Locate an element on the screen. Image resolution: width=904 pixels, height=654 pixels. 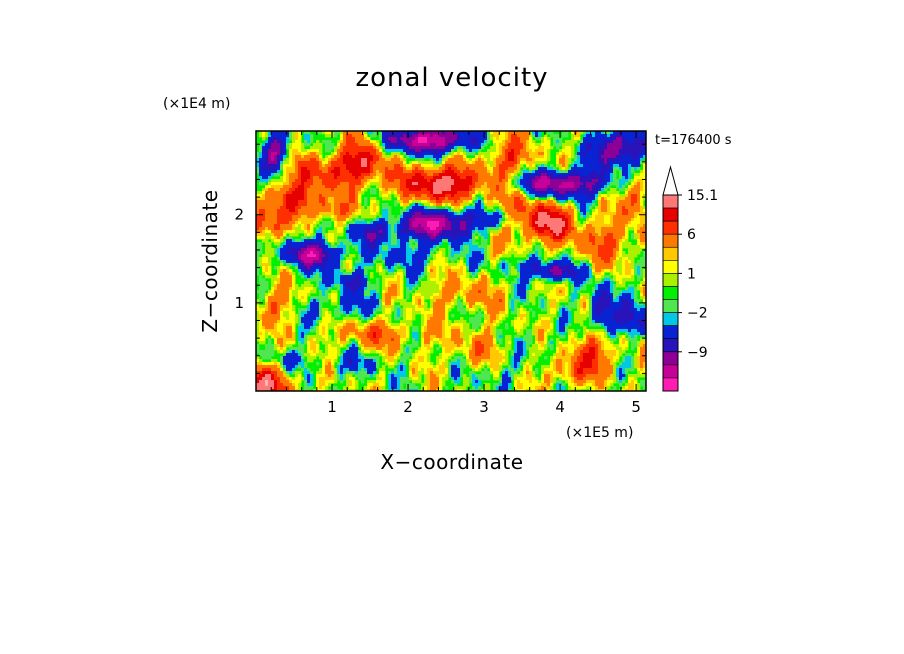
chart-title: zonal velocity is located at coordinates (451, 78).